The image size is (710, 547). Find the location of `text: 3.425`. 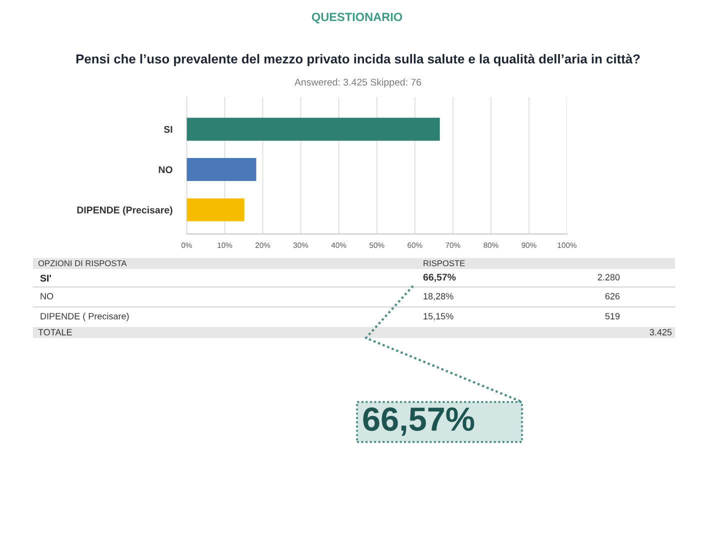

text: 3.425 is located at coordinates (661, 332).